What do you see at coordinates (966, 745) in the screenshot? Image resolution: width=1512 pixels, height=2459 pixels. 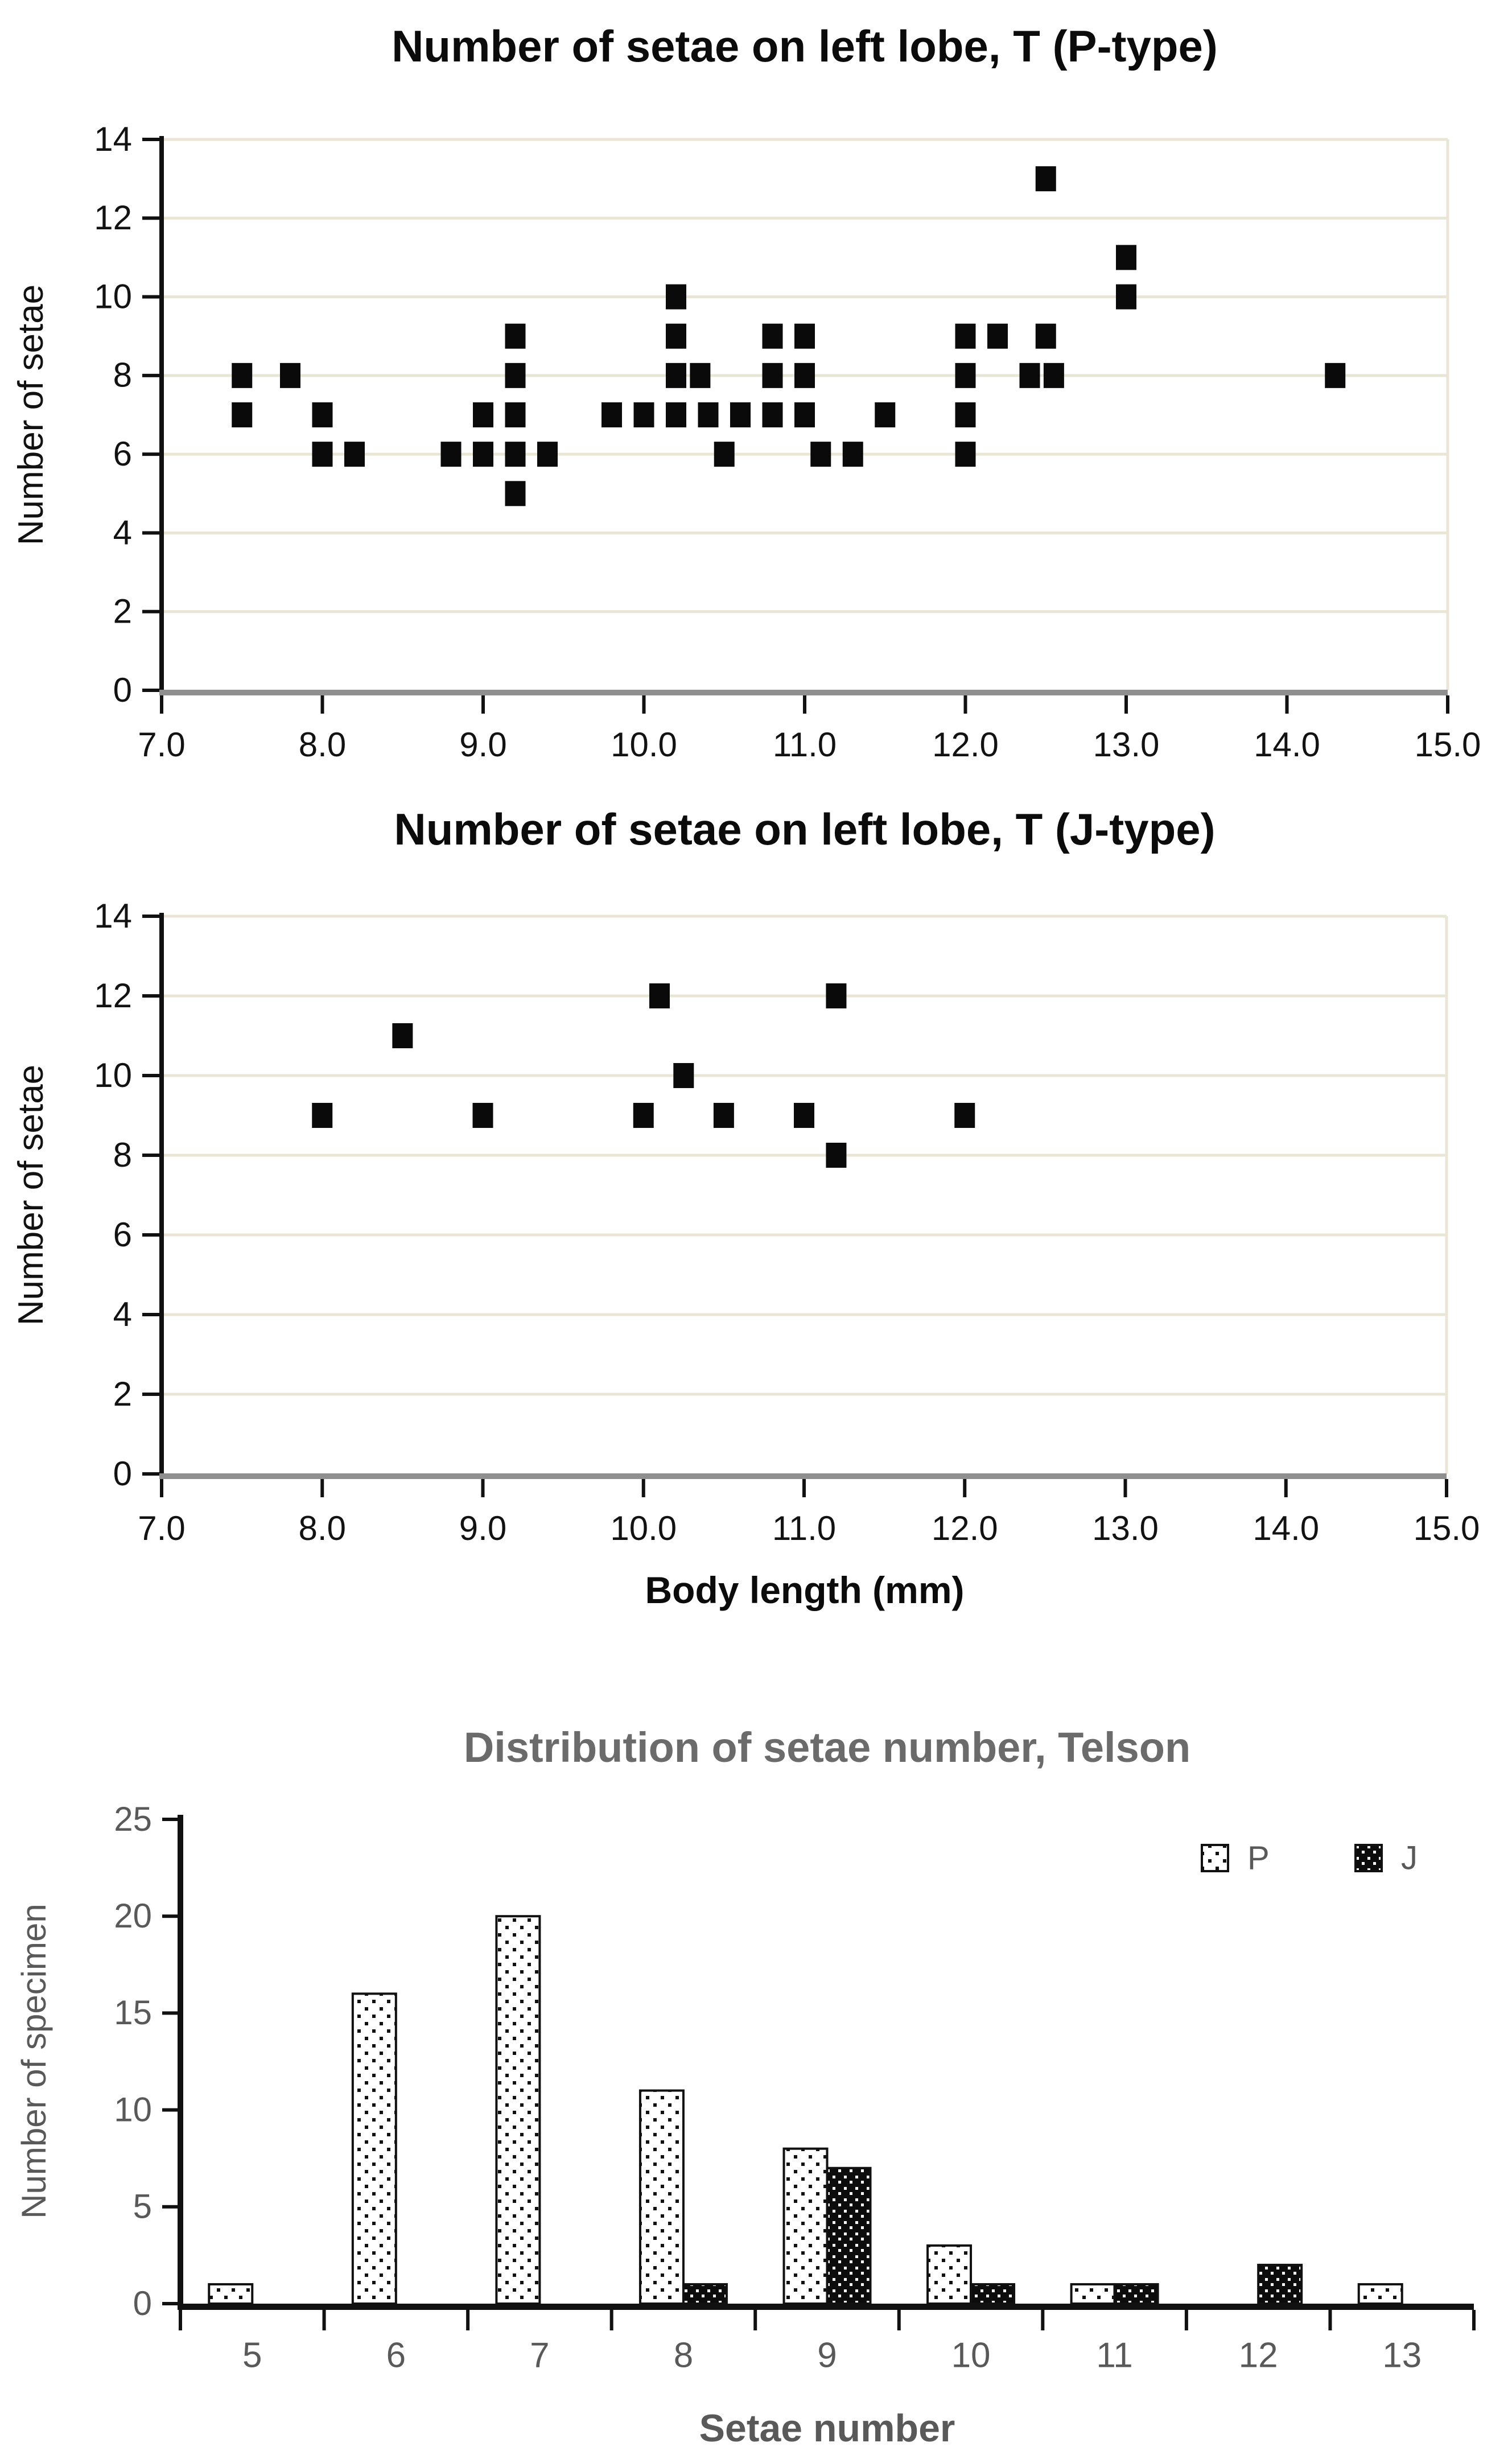 I see `x-tick-label: 12.0` at bounding box center [966, 745].